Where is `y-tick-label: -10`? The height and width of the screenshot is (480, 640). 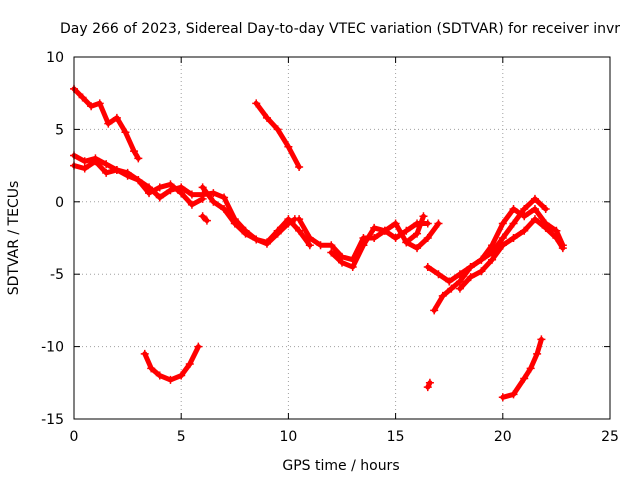
y-tick-label: -10 is located at coordinates (52, 348).